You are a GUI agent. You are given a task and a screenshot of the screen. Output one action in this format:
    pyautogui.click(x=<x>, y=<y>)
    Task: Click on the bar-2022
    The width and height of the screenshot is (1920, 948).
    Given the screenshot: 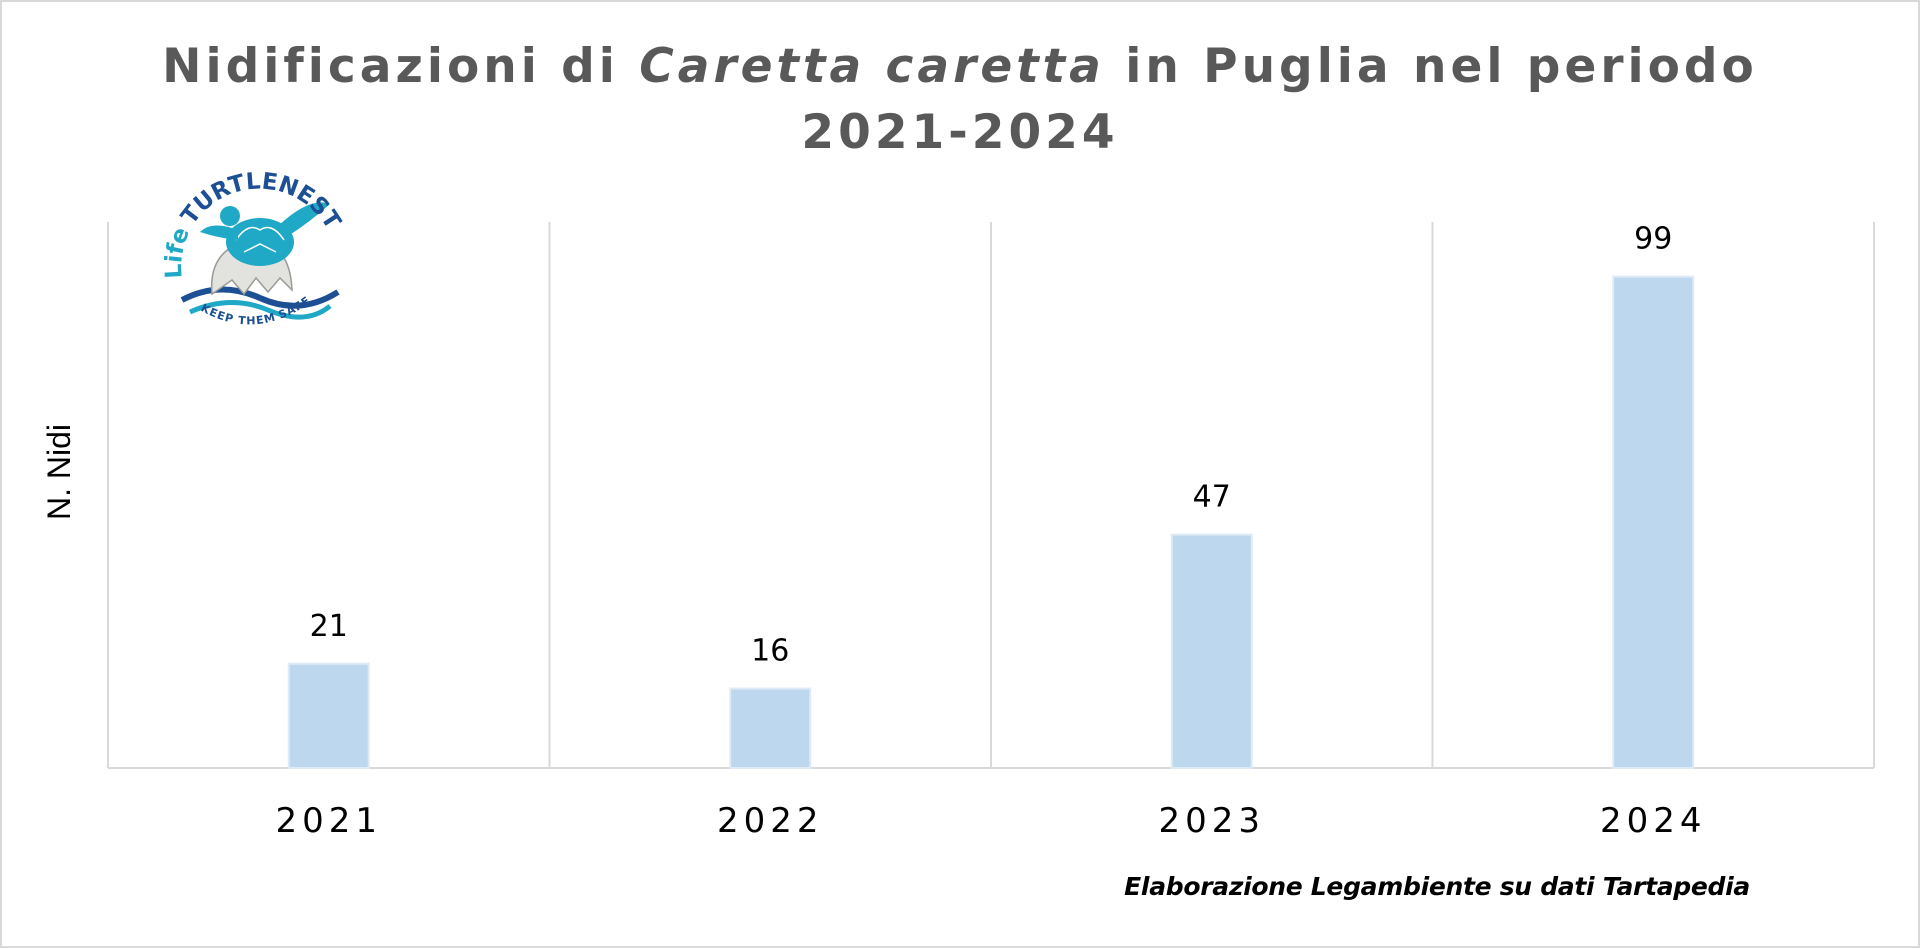 What is the action you would take?
    pyautogui.click(x=770, y=728)
    